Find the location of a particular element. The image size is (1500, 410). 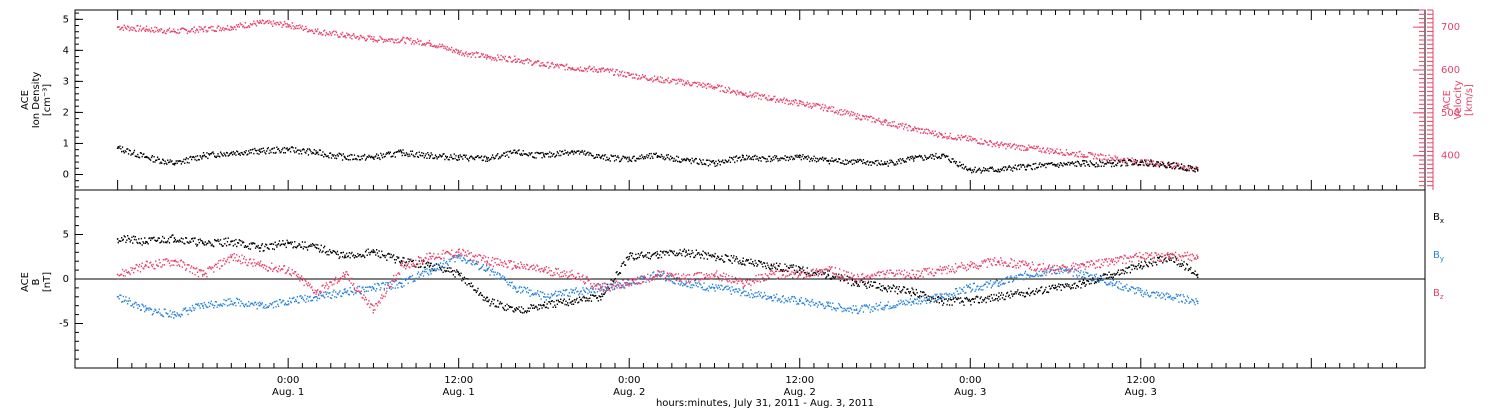

x-tick-date-label: Aug. 2 is located at coordinates (800, 392).